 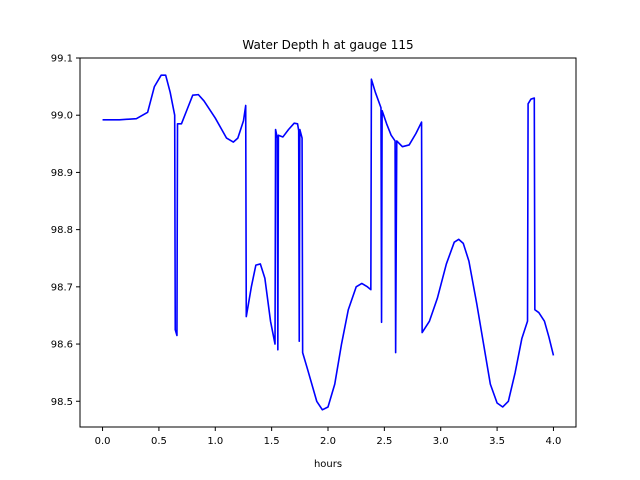 What do you see at coordinates (497, 441) in the screenshot?
I see `x-tick-label: 3.5` at bounding box center [497, 441].